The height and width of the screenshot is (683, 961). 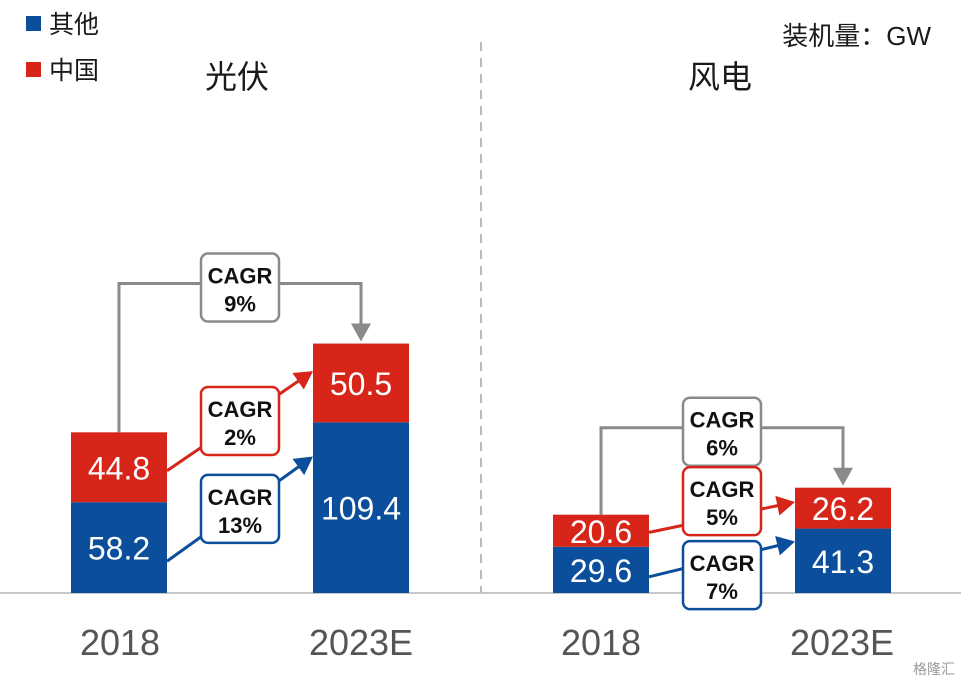 I want to click on data-label-other-wind-2018: 29.6, so click(x=601, y=571).